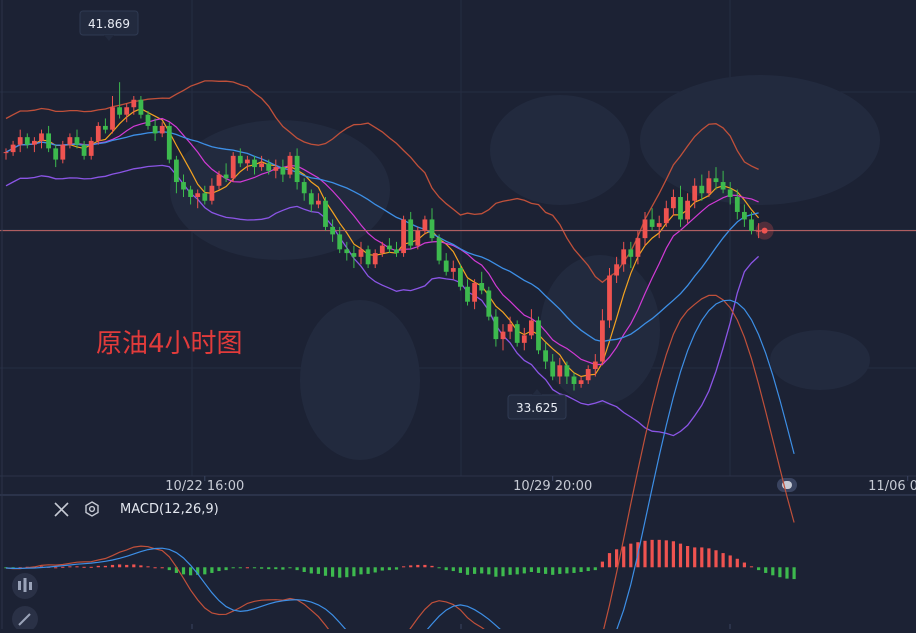 The height and width of the screenshot is (633, 916). I want to click on candlestick-icon, so click(25, 585).